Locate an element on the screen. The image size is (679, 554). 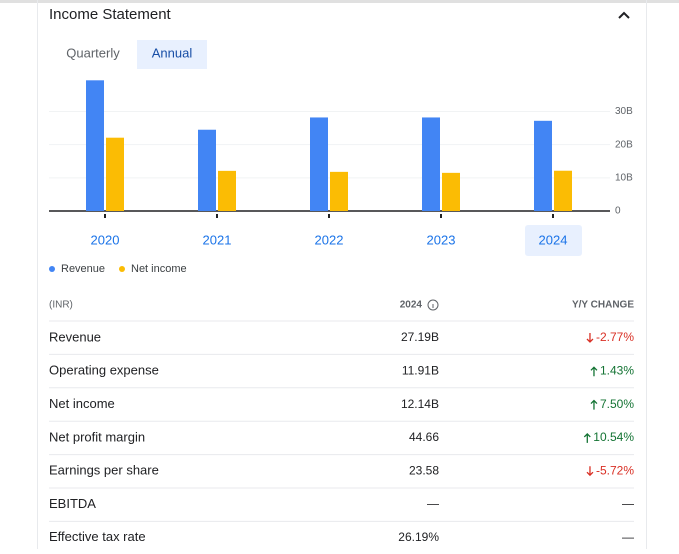
row-label: Net income is located at coordinates (82, 403).